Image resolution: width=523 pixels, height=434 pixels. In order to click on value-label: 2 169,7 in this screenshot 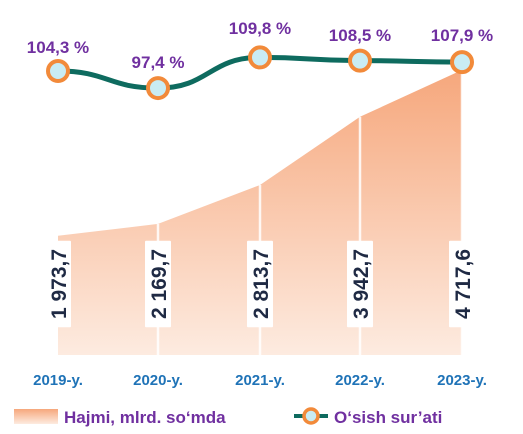, I will do `click(159, 284)`.